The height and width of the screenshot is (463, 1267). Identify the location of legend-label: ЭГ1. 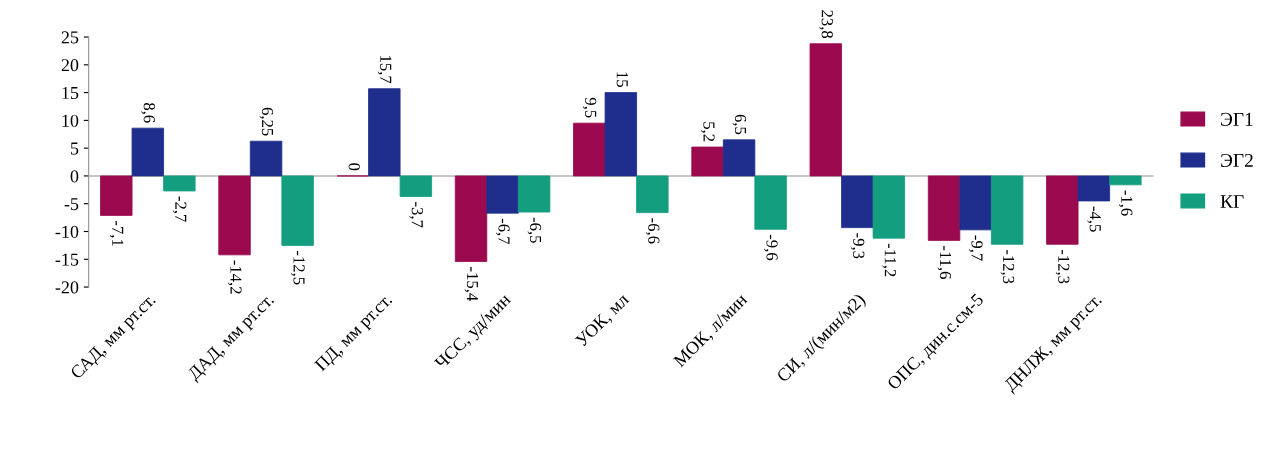
(1237, 119).